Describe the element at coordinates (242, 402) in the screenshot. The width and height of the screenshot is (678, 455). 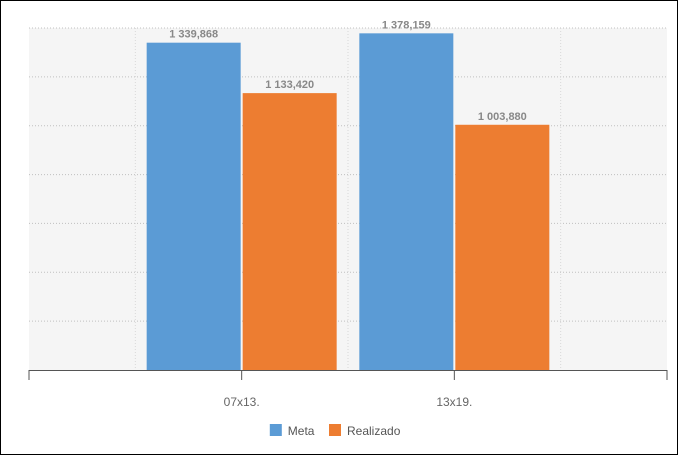
I see `x-tick-label: 07x13.` at that location.